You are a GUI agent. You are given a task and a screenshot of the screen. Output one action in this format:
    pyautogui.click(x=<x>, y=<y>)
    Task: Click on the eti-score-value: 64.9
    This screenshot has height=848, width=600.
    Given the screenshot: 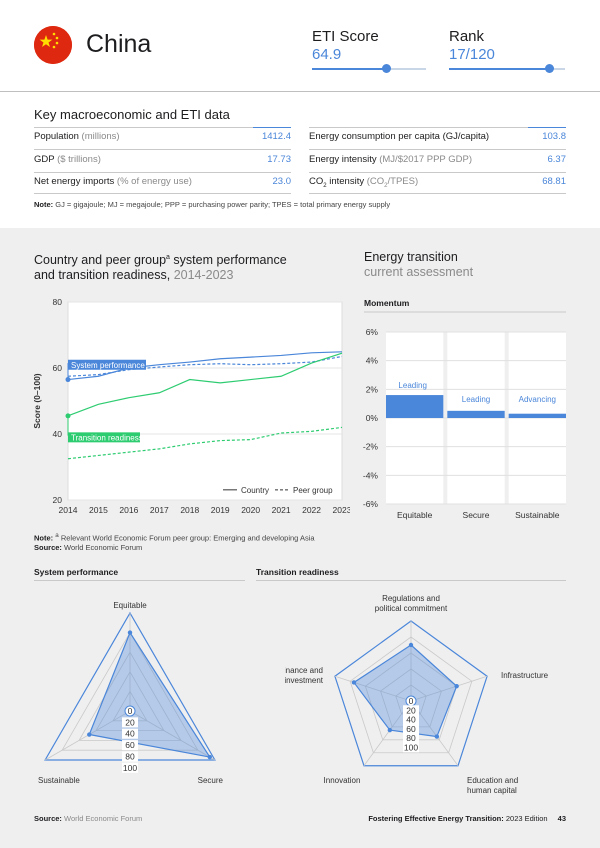 What is the action you would take?
    pyautogui.click(x=327, y=54)
    